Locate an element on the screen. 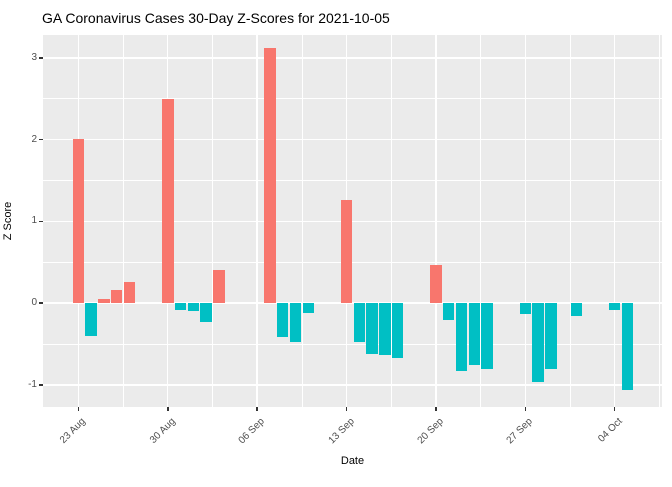 The image size is (672, 487). x-tick-label: 30 Aug is located at coordinates (162, 431).